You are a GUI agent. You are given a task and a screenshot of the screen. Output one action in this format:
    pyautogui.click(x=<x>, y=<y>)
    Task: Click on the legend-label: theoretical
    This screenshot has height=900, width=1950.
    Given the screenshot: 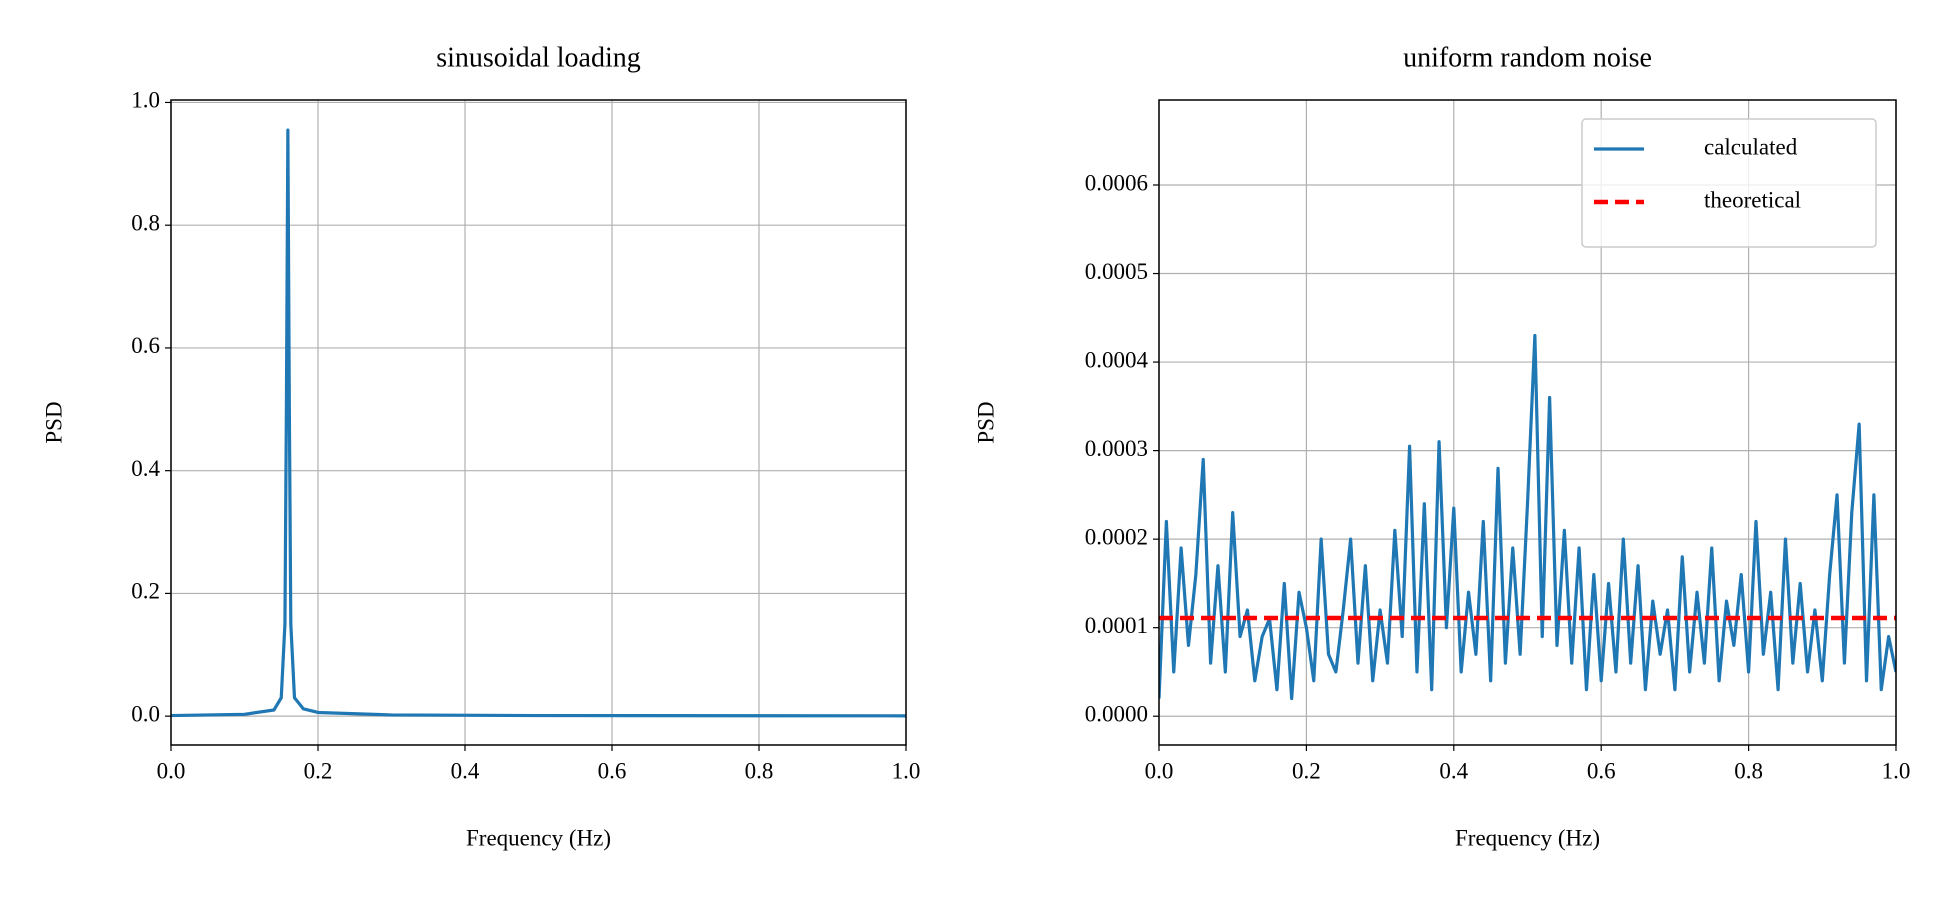 What is the action you would take?
    pyautogui.click(x=1752, y=199)
    